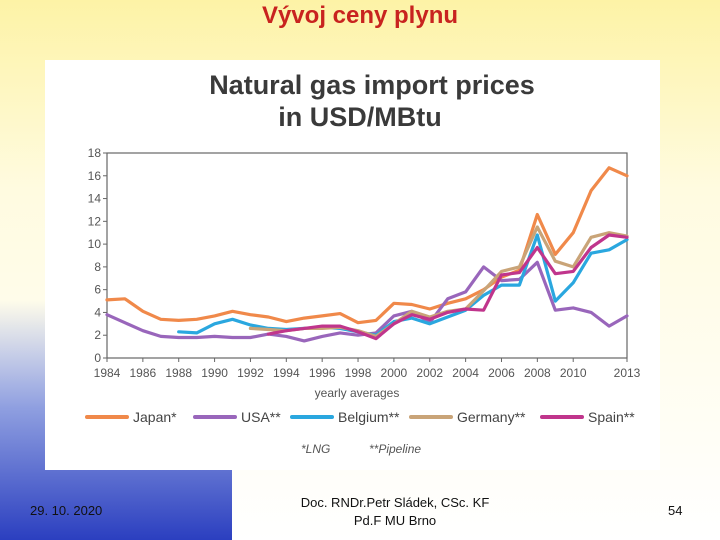 This screenshot has width=720, height=540. I want to click on footer-author-line1: Doc. RNDr.Petr Sládek, CSc. KF, so click(395, 502).